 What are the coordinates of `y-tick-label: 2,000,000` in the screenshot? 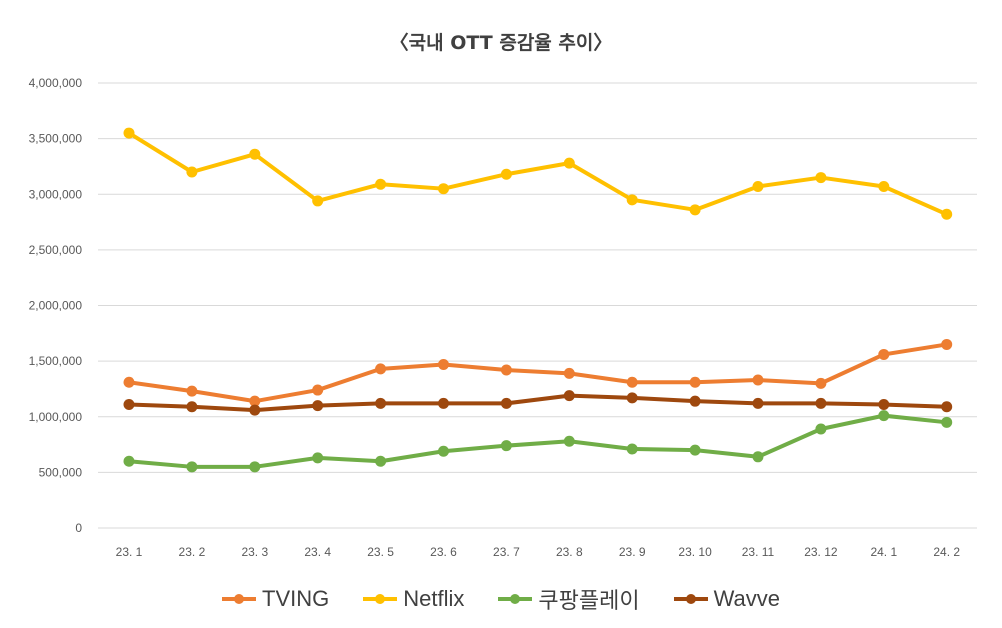 It's located at (56, 306).